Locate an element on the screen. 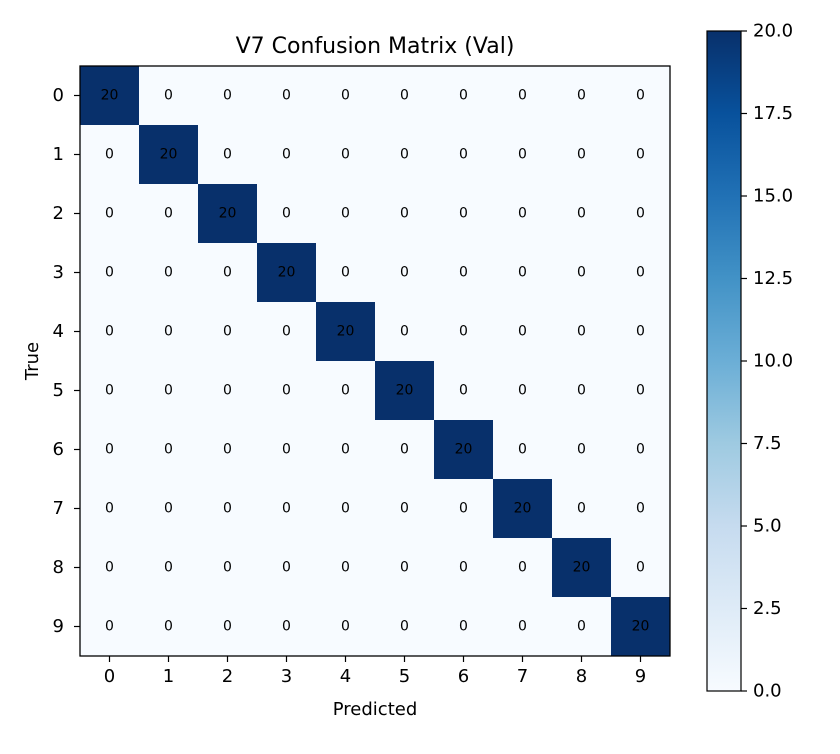 This screenshot has height=754, width=840. cell-value-7-4: 0 is located at coordinates (345, 509).